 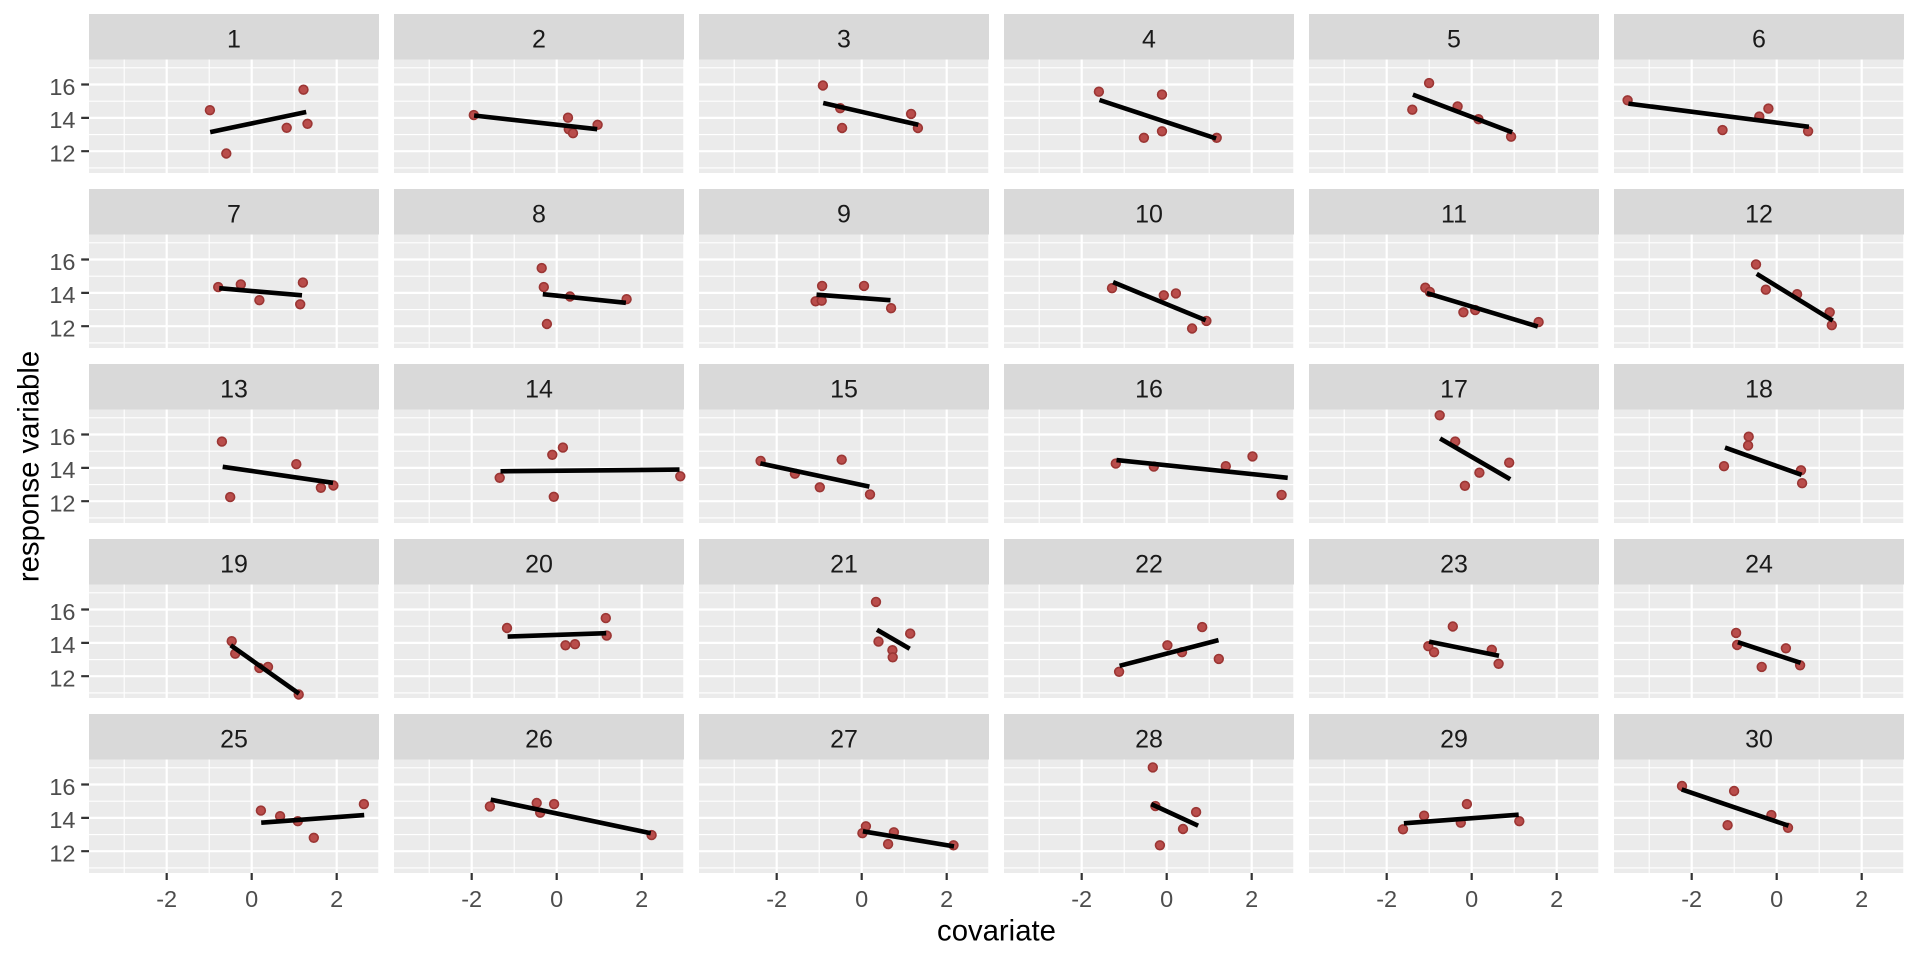 I want to click on svg-text: 10, so click(x=1149, y=214).